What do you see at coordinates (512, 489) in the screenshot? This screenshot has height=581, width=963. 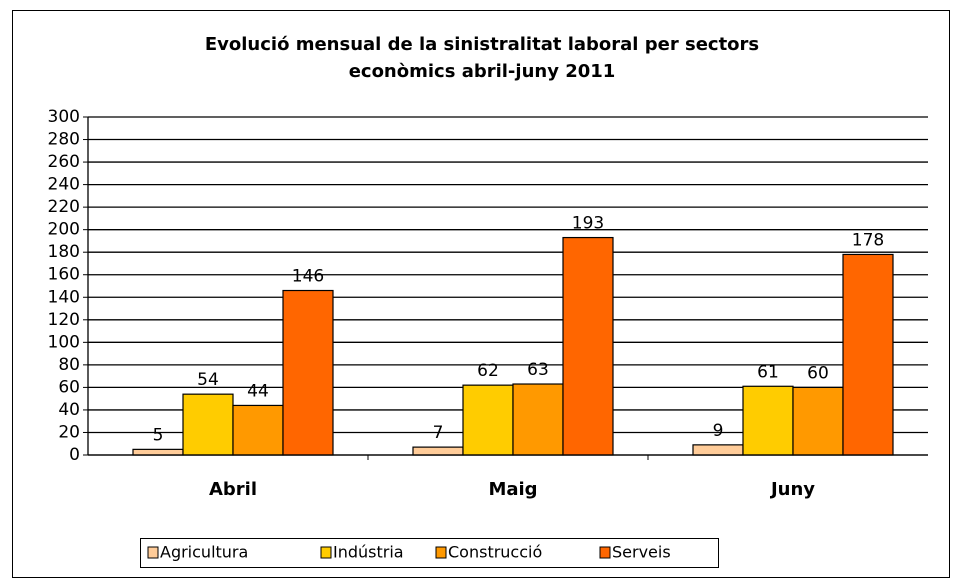 I see `x-tick-label: Maig` at bounding box center [512, 489].